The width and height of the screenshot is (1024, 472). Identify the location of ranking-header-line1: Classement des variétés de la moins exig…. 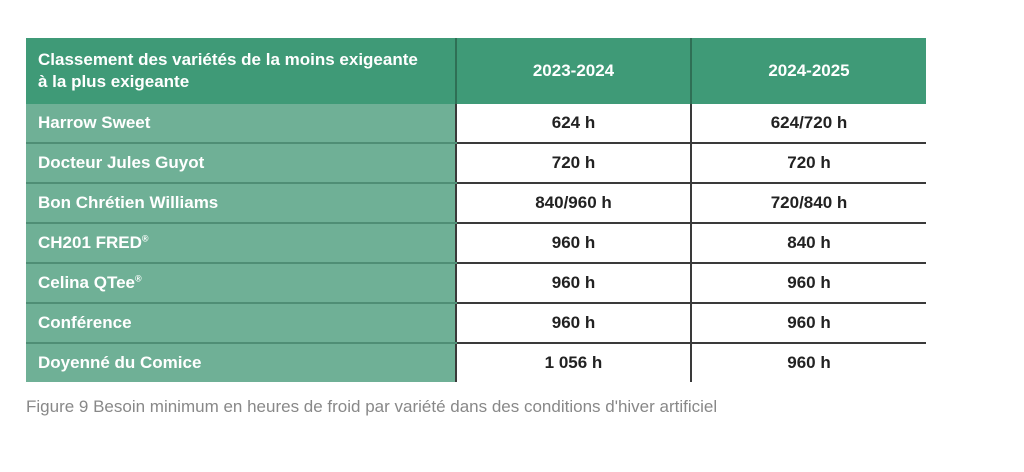
(228, 59).